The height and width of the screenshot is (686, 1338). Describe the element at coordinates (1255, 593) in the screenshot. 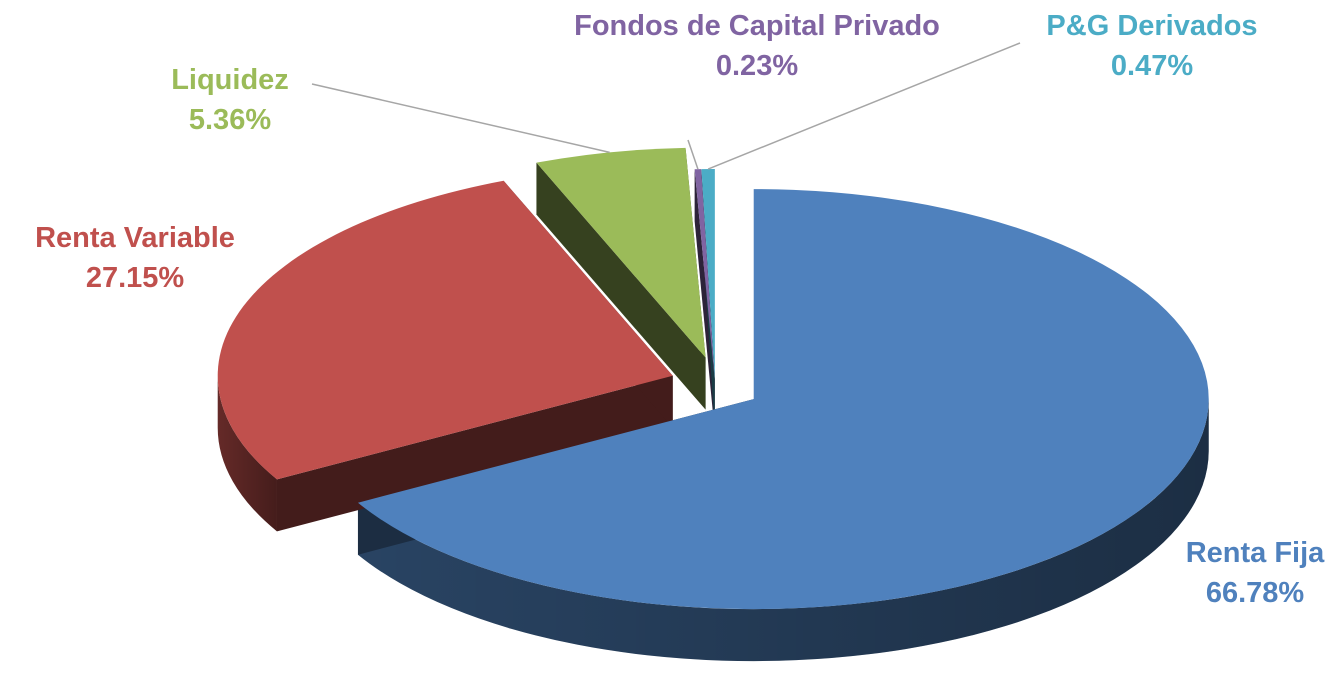

I see `value-label: 66.78%` at that location.